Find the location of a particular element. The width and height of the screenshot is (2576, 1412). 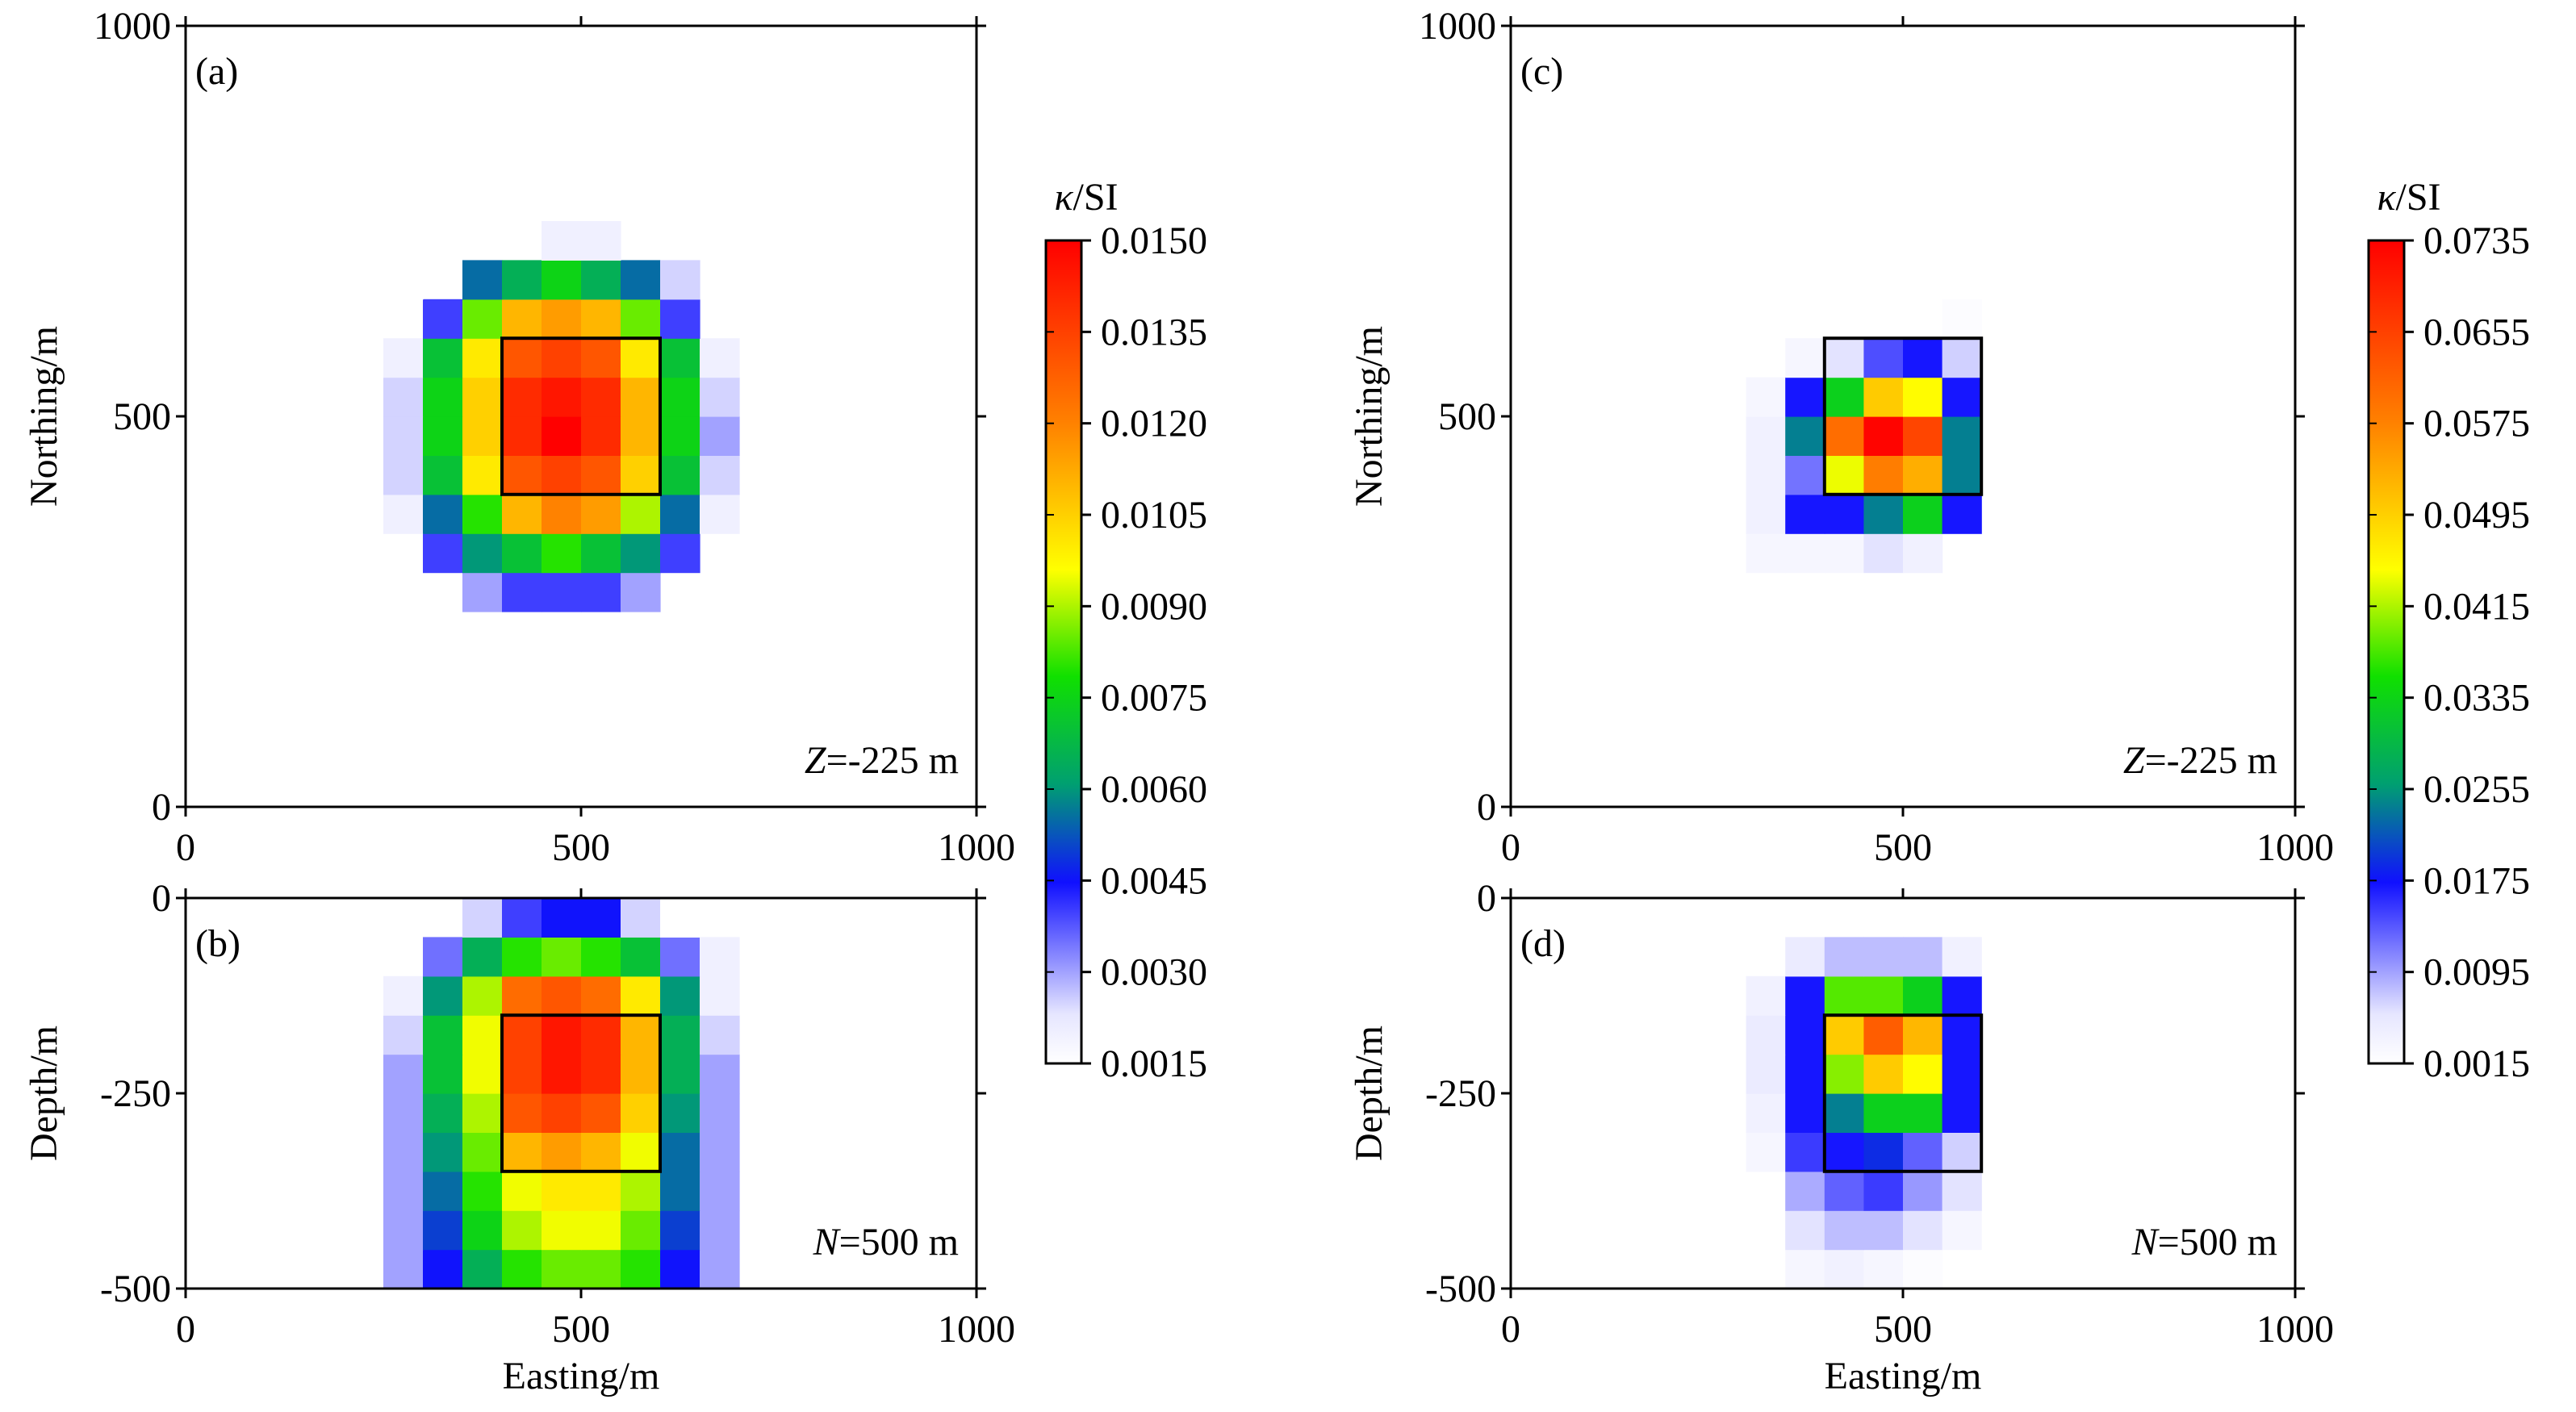

colorbar-title-unit: /SI is located at coordinates (1096, 197).